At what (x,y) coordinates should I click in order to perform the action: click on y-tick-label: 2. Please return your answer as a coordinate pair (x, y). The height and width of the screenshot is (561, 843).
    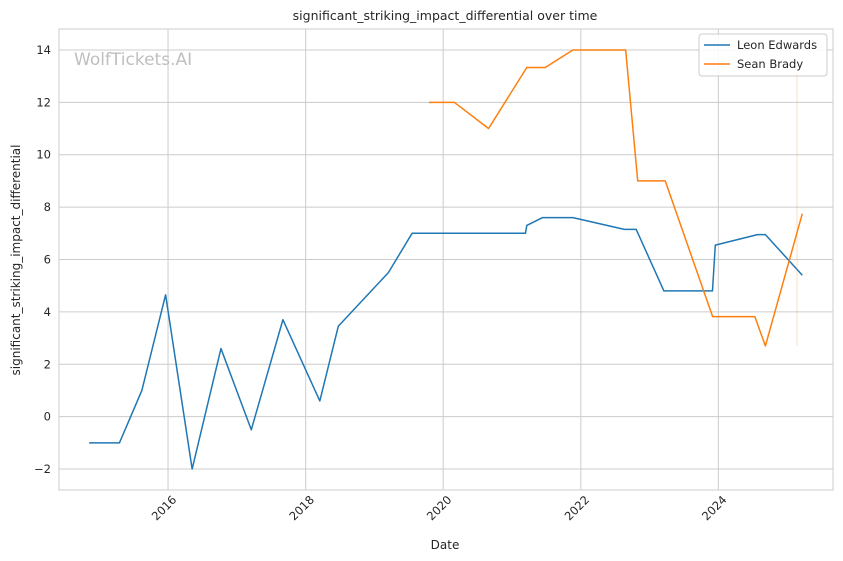
    Looking at the image, I should click on (47, 364).